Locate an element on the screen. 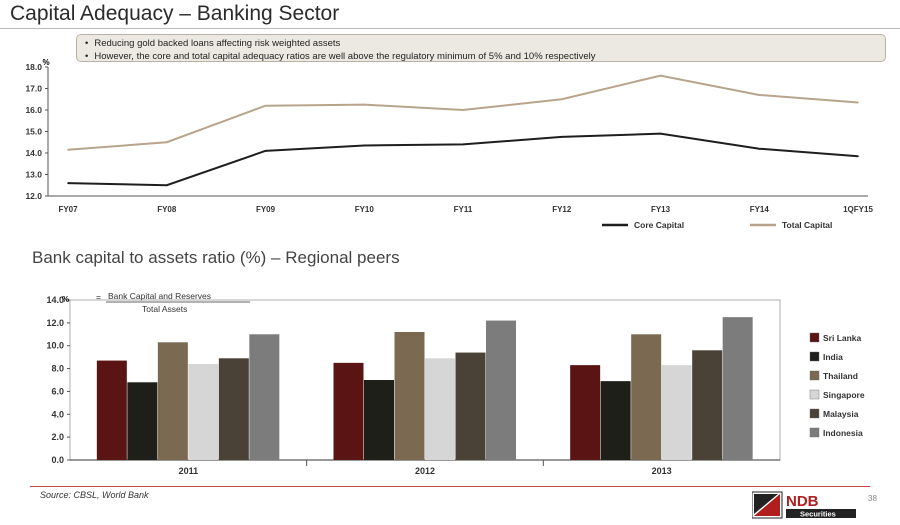 The height and width of the screenshot is (525, 900). line-legend-label-0: Core Capital is located at coordinates (659, 225).